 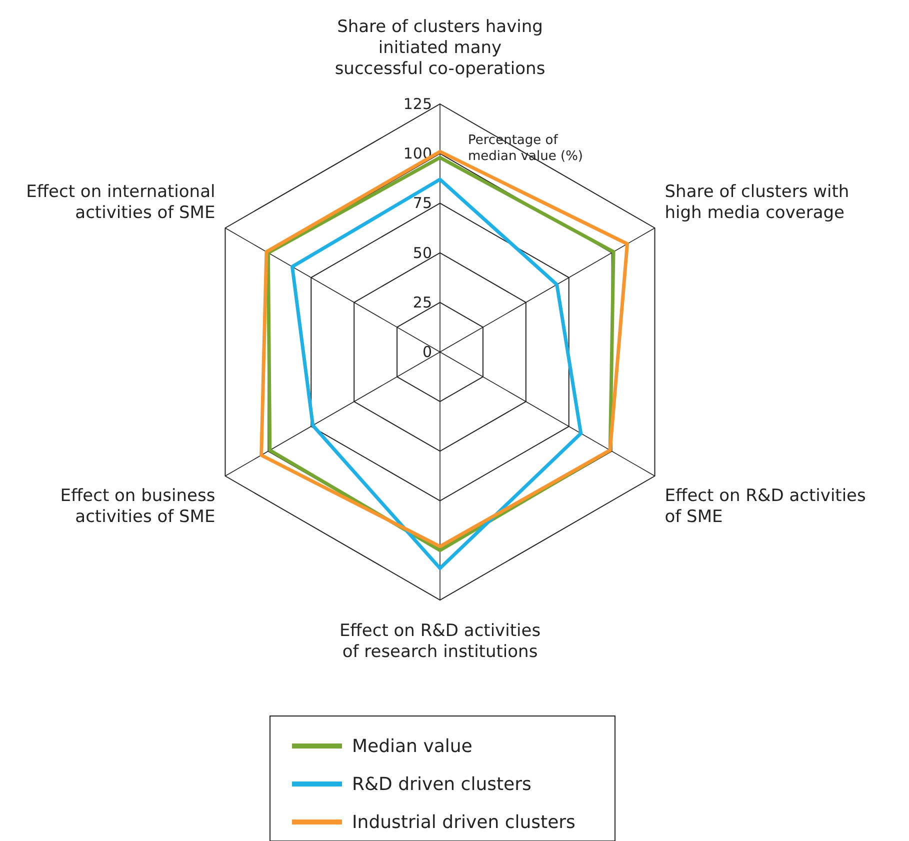 I want to click on spoke-label: Effect on international activities of SME, so click(x=121, y=202).